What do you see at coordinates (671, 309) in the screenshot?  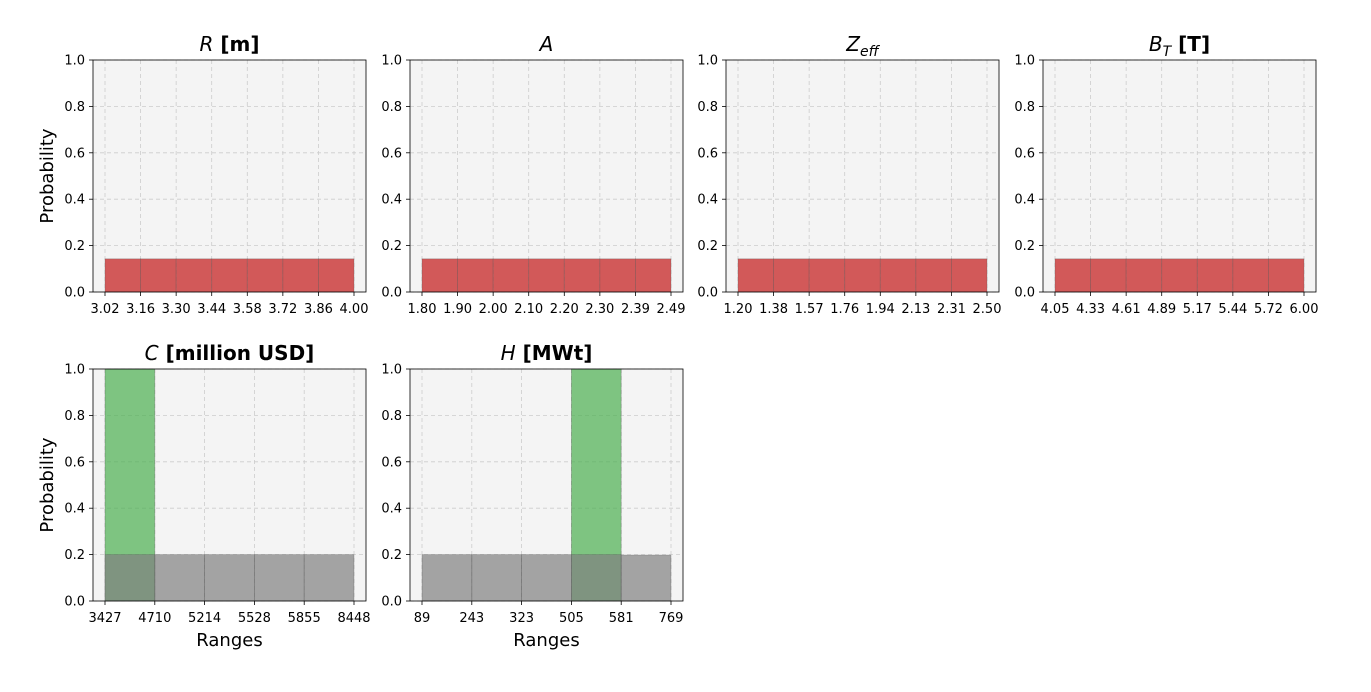 I see `x-tick-label: 2.49` at bounding box center [671, 309].